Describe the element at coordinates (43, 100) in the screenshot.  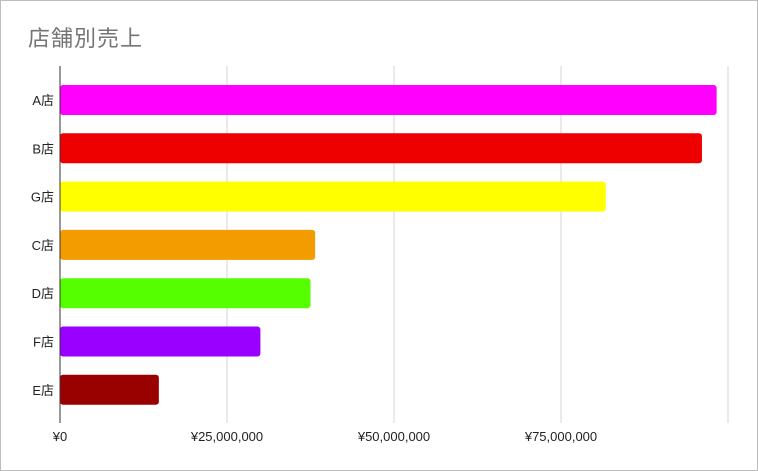
I see `category-label: A店` at that location.